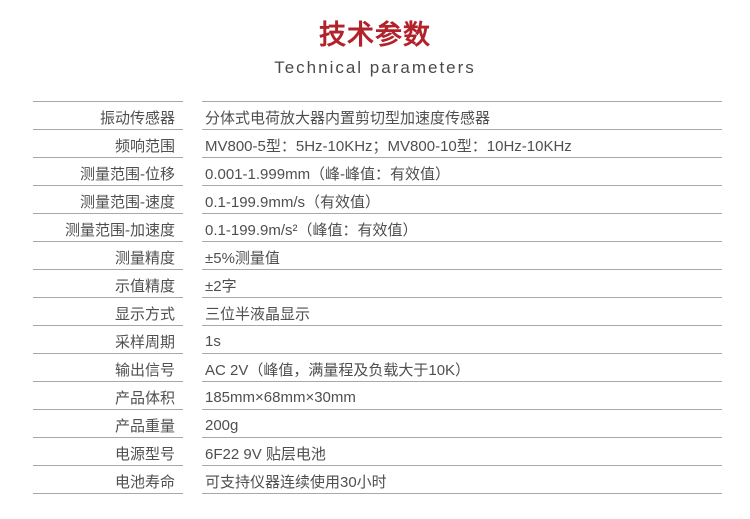  Describe the element at coordinates (462, 311) in the screenshot. I see `spec-value: 三位半液晶显示` at that location.